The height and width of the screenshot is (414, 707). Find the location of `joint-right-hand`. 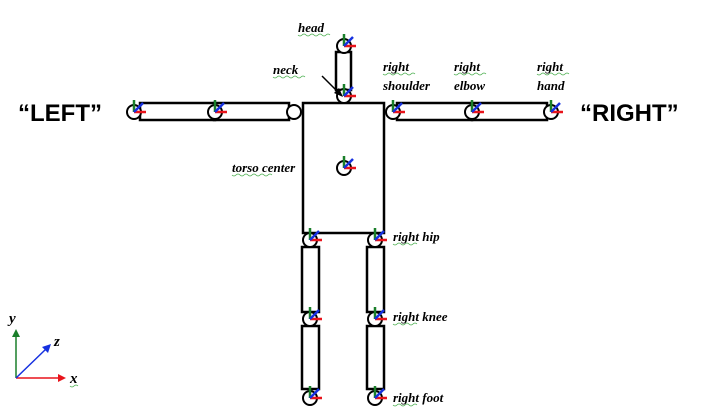

joint-right-hand is located at coordinates (553, 110).